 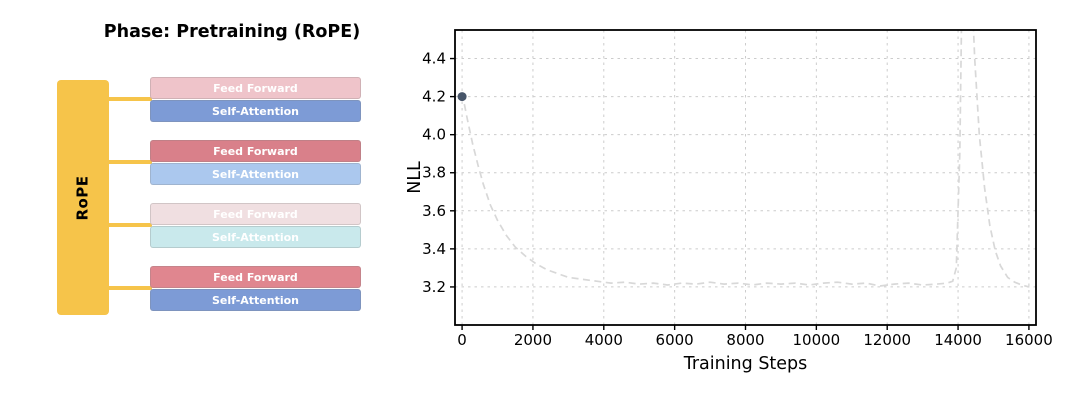 I want to click on y-axis-label: NLL, so click(x=415, y=177).